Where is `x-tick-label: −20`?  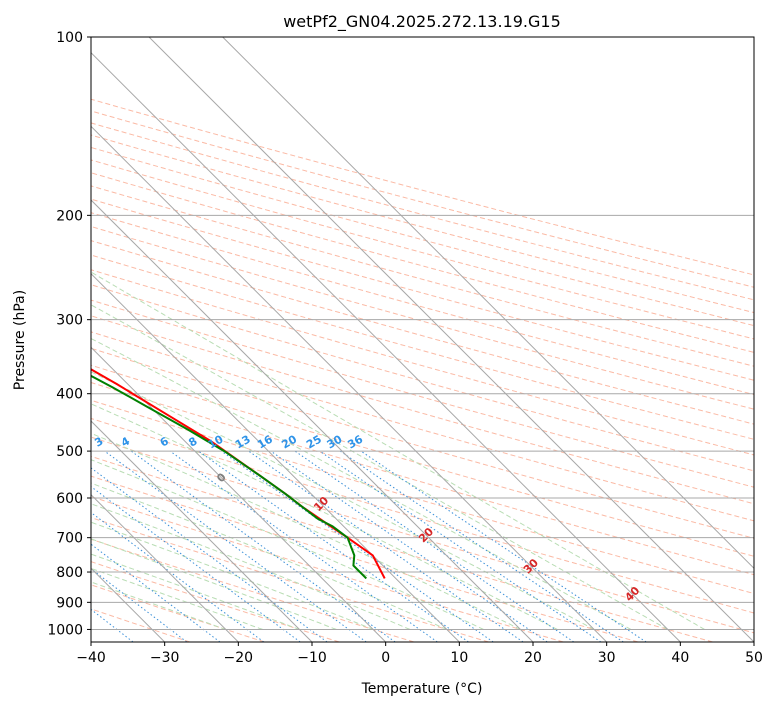 x-tick-label: −20 is located at coordinates (239, 658).